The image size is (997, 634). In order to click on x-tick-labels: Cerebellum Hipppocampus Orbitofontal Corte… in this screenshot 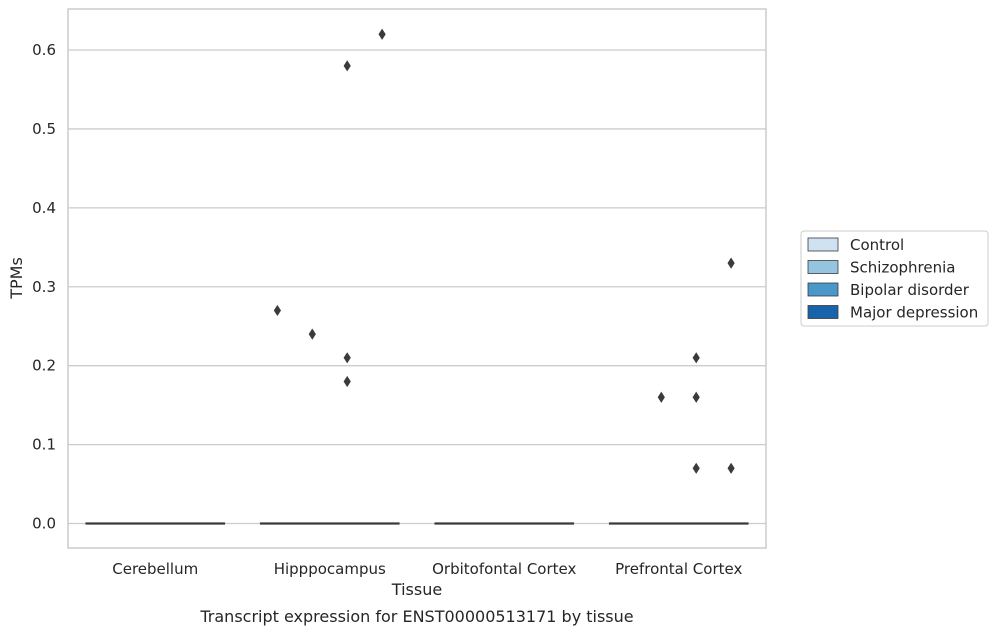, I will do `click(427, 569)`.